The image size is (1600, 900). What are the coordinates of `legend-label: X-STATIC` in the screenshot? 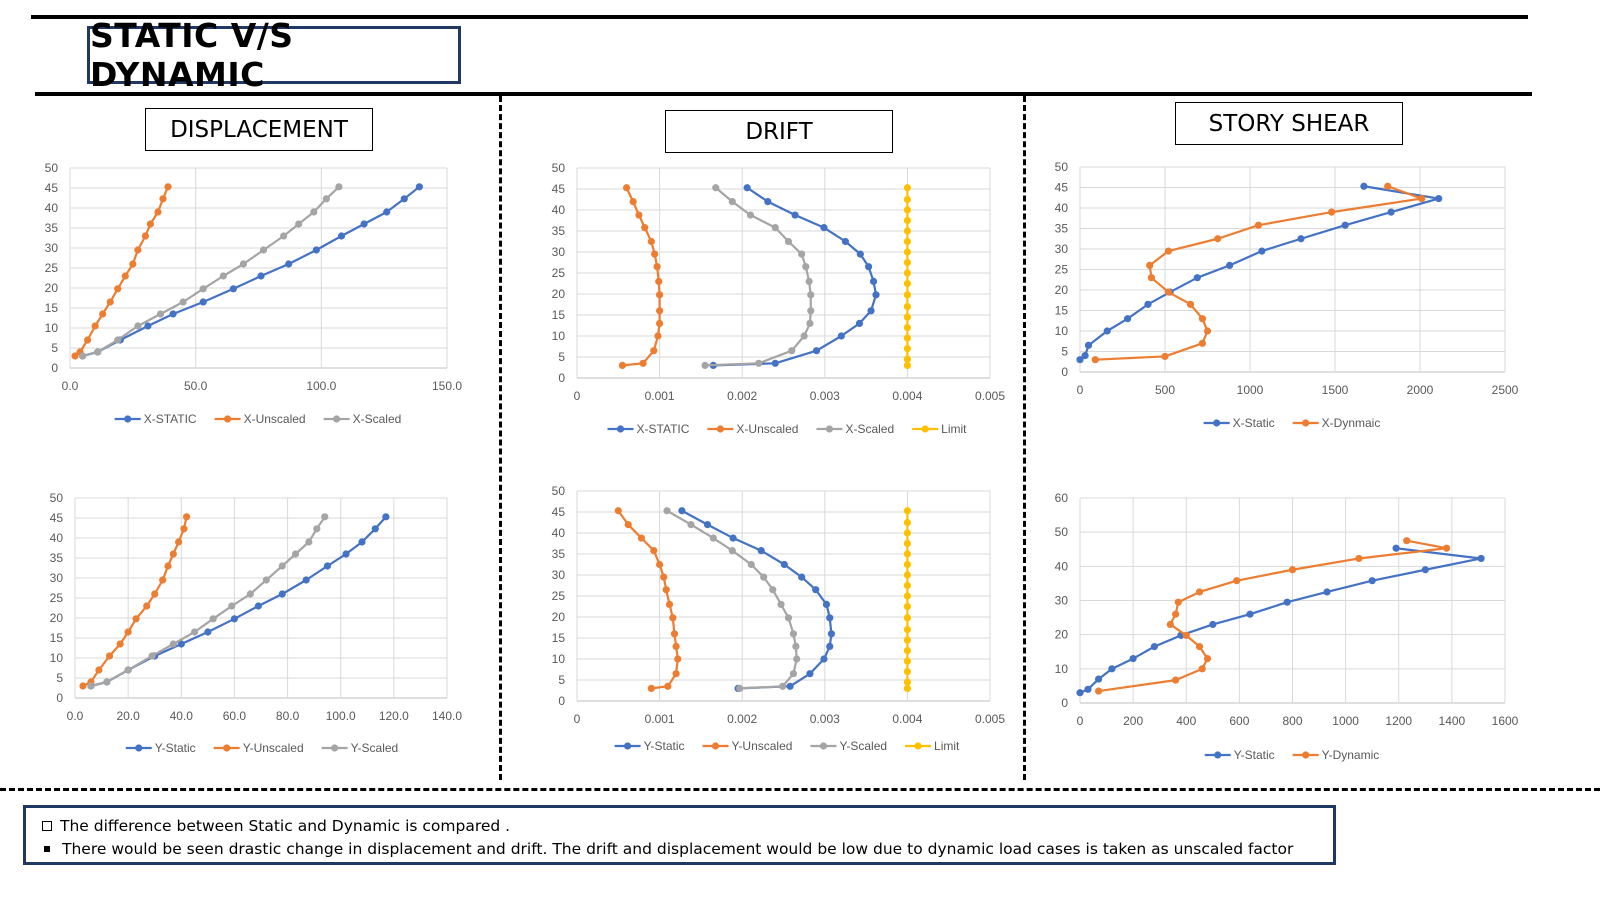 It's located at (663, 429).